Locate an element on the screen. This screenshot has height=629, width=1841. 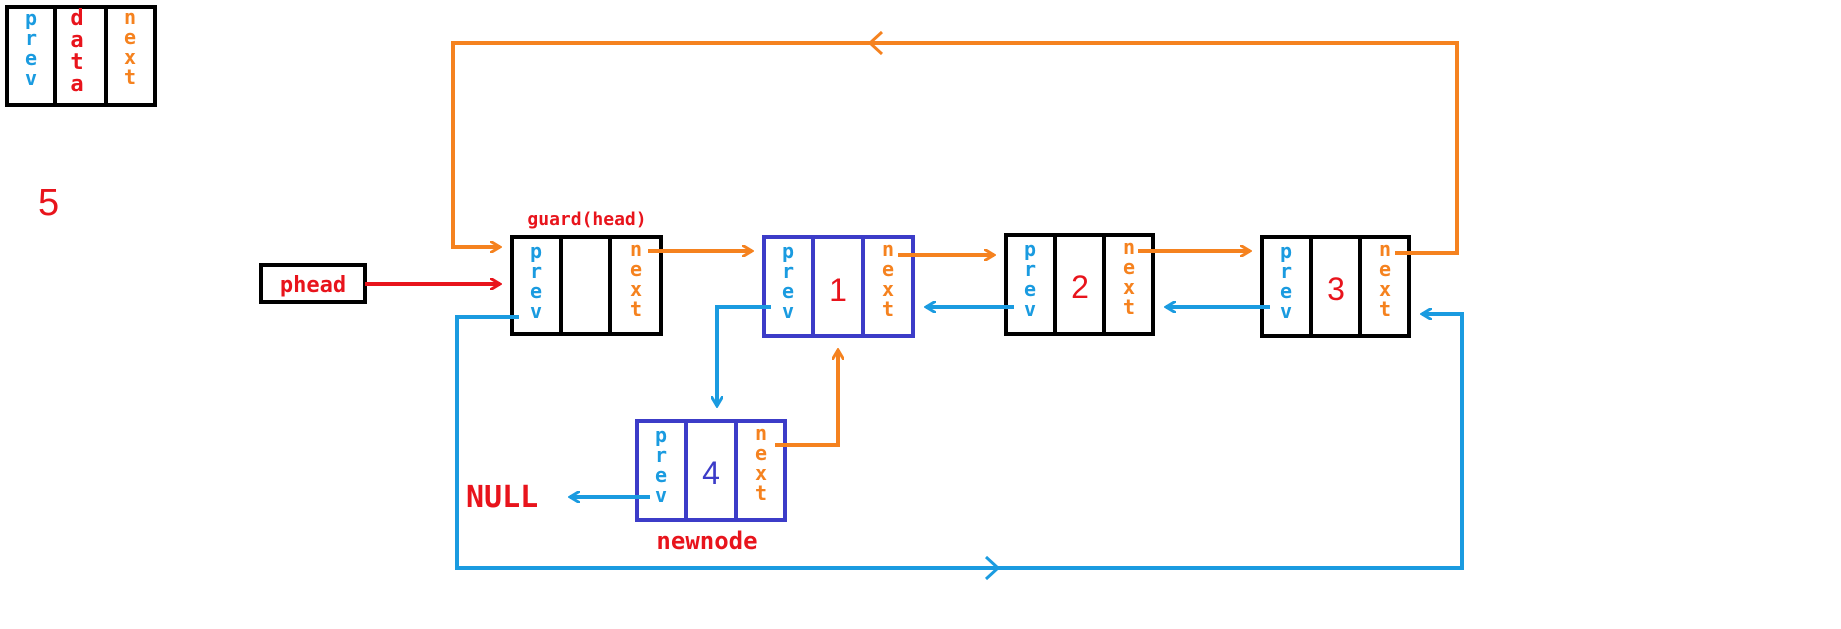
phead-pointer: phead is located at coordinates (313, 283).